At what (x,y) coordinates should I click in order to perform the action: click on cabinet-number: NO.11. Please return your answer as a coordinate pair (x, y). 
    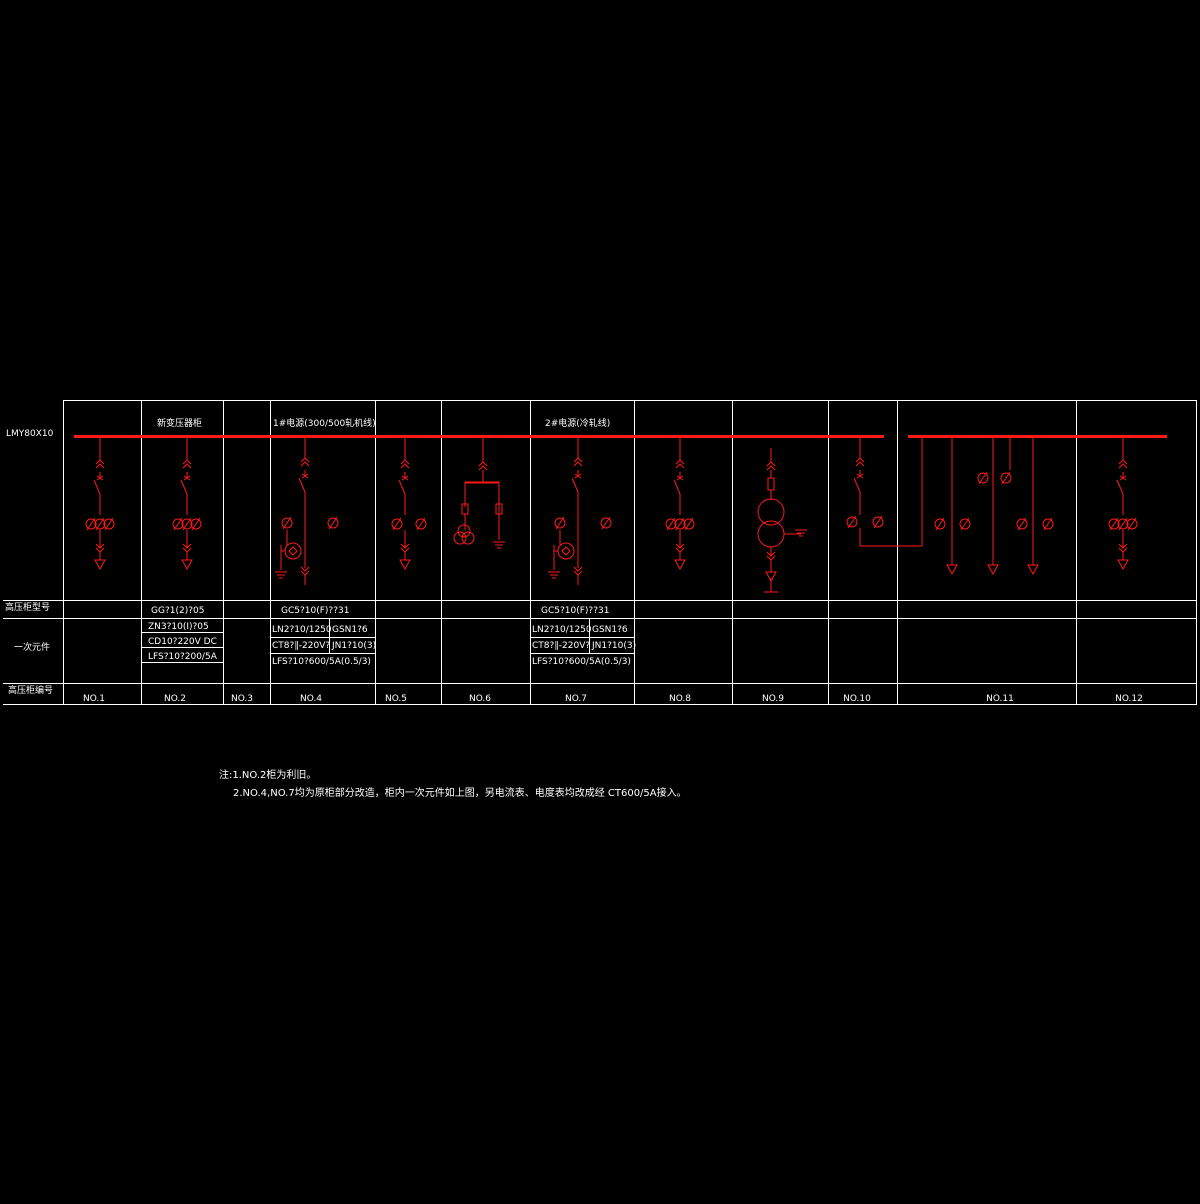
    Looking at the image, I should click on (1000, 699).